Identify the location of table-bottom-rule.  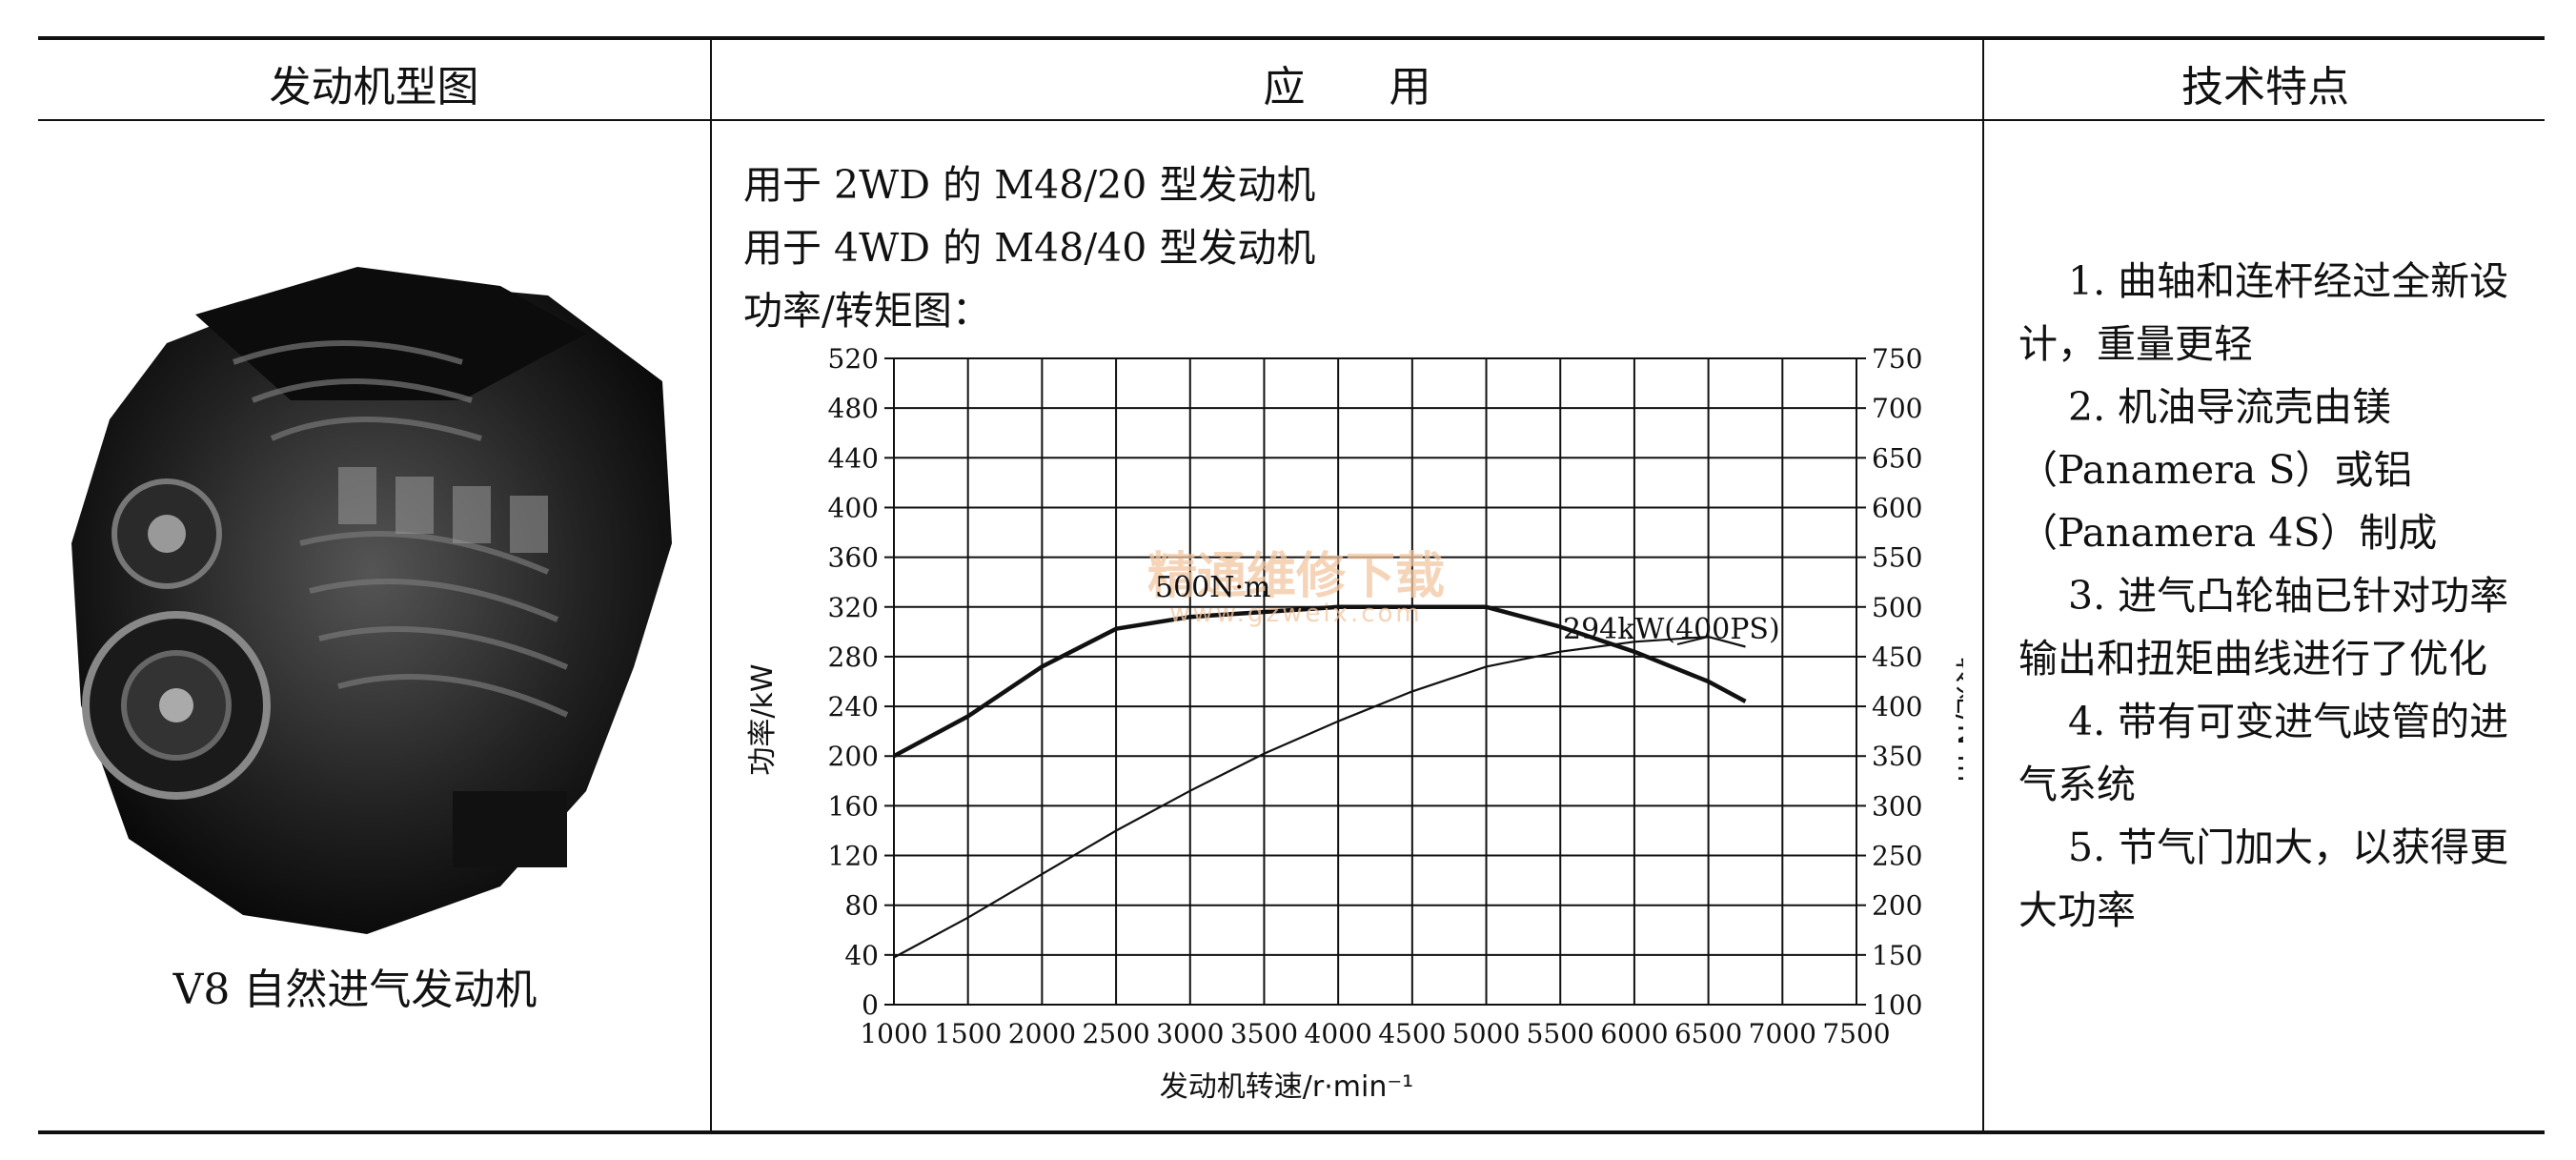
(1291, 1132).